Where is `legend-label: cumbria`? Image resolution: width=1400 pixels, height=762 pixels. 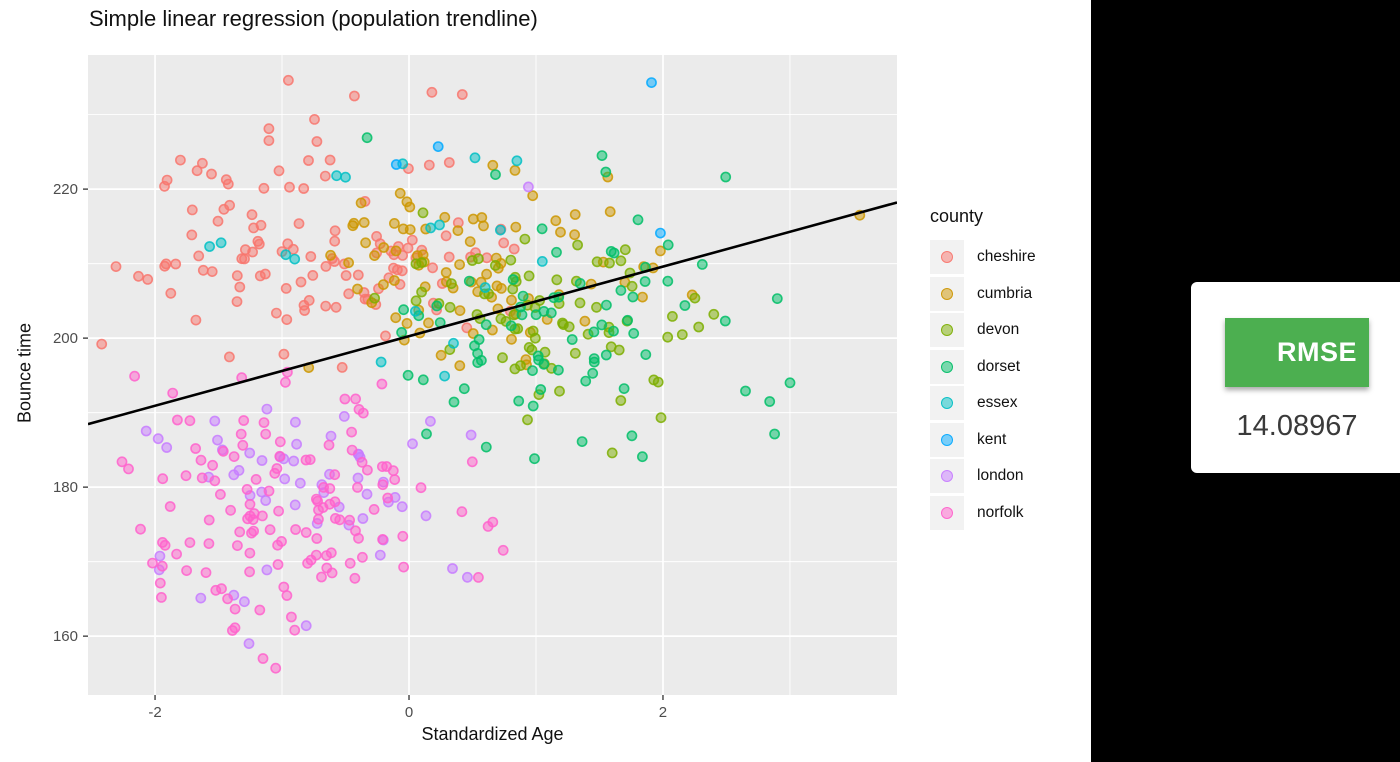 legend-label: cumbria is located at coordinates (1005, 293).